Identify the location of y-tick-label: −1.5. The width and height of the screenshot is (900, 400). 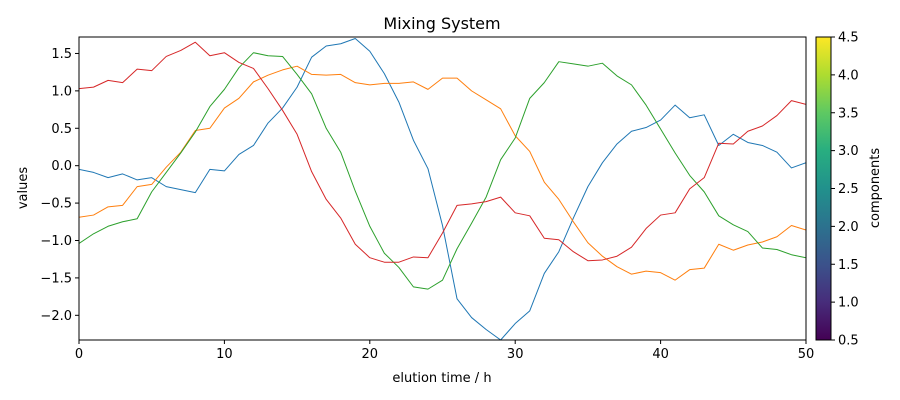
(56, 278).